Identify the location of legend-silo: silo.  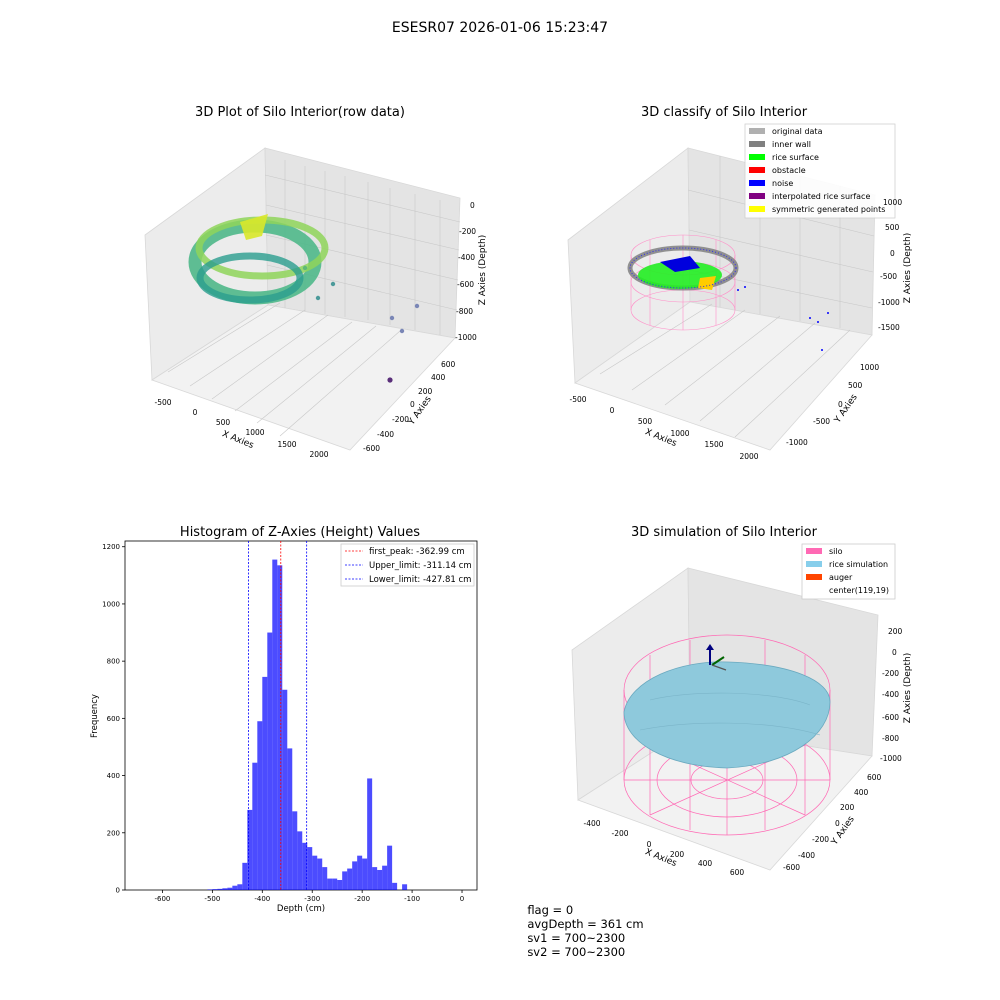
(836, 551).